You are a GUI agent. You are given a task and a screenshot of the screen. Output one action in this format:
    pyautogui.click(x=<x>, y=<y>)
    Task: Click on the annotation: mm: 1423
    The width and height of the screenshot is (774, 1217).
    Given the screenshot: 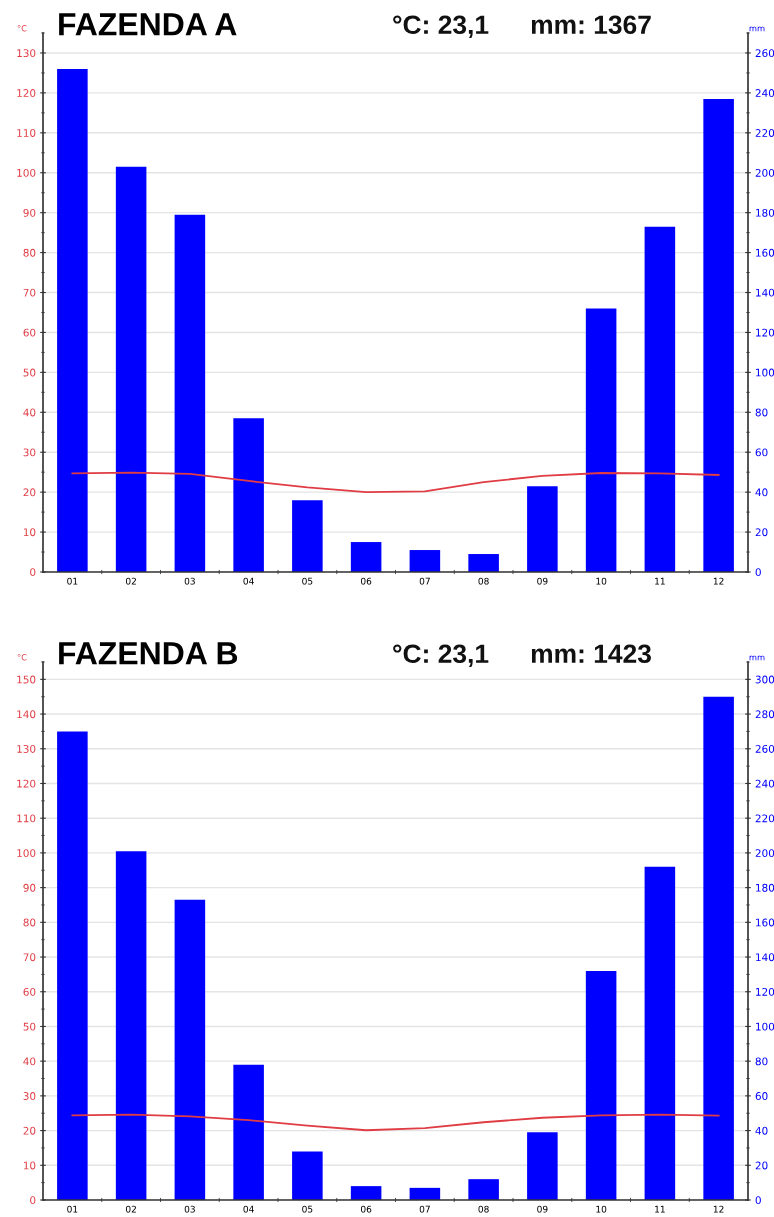 What is the action you would take?
    pyautogui.click(x=591, y=654)
    